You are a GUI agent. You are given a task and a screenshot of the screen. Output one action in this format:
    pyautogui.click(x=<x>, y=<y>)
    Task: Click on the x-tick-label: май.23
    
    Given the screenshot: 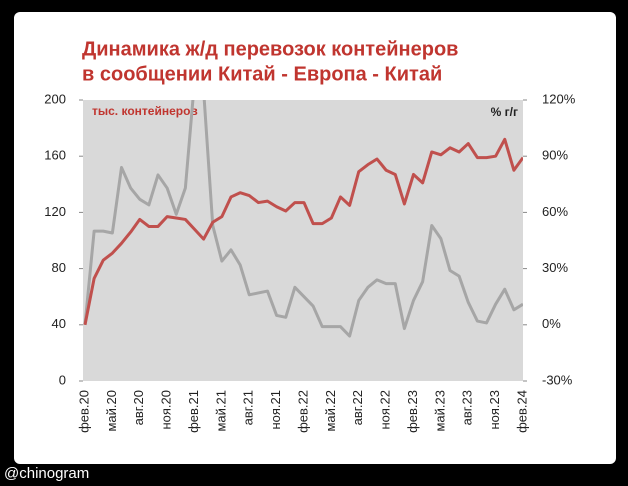 What is the action you would take?
    pyautogui.click(x=439, y=411)
    